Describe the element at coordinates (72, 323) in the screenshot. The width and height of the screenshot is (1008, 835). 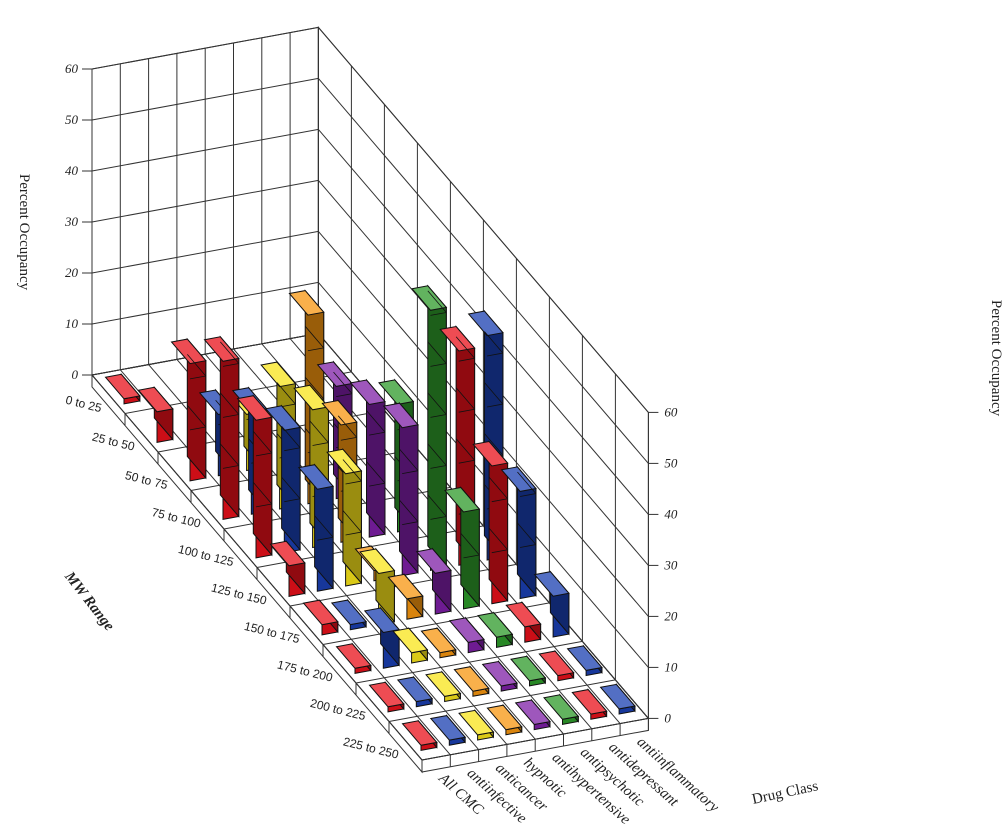
I see `z-tick-label-left: 10` at that location.